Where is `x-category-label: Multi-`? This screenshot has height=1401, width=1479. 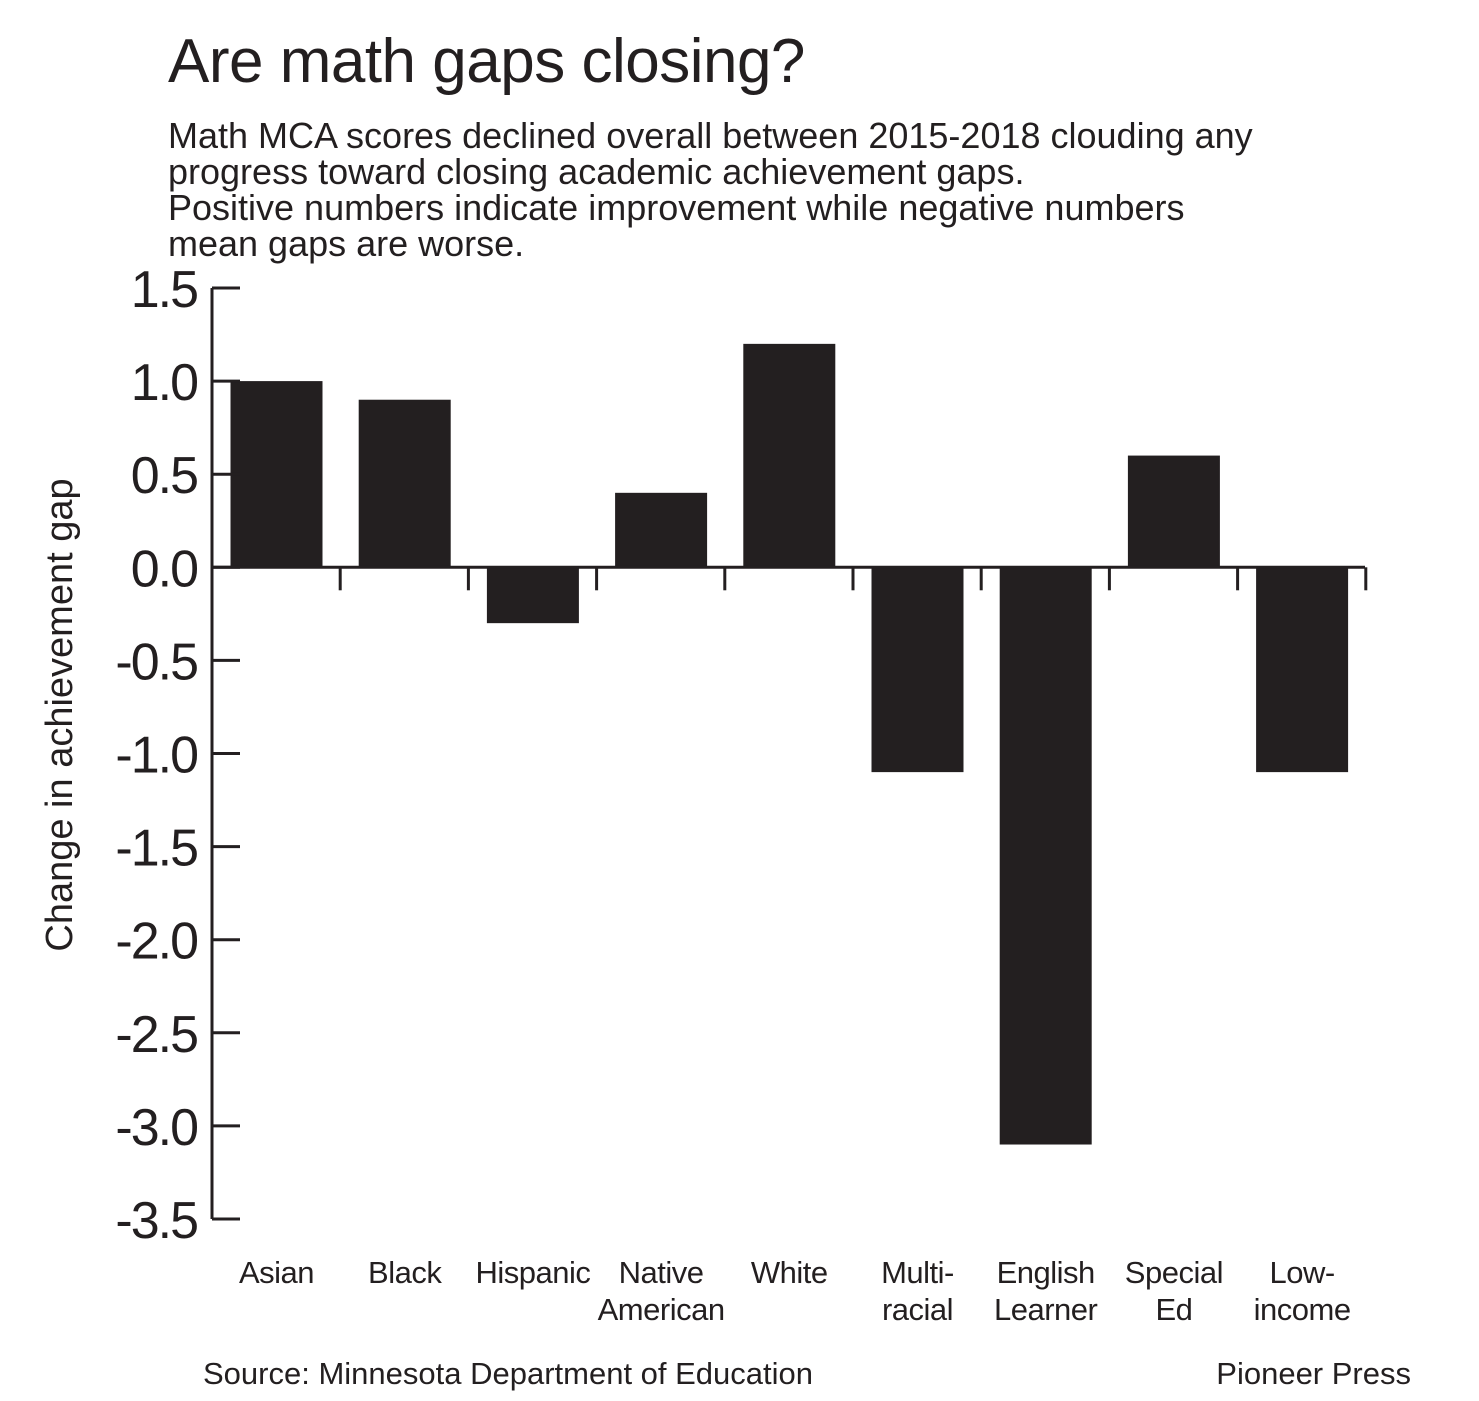
x-category-label: Multi- is located at coordinates (917, 1272).